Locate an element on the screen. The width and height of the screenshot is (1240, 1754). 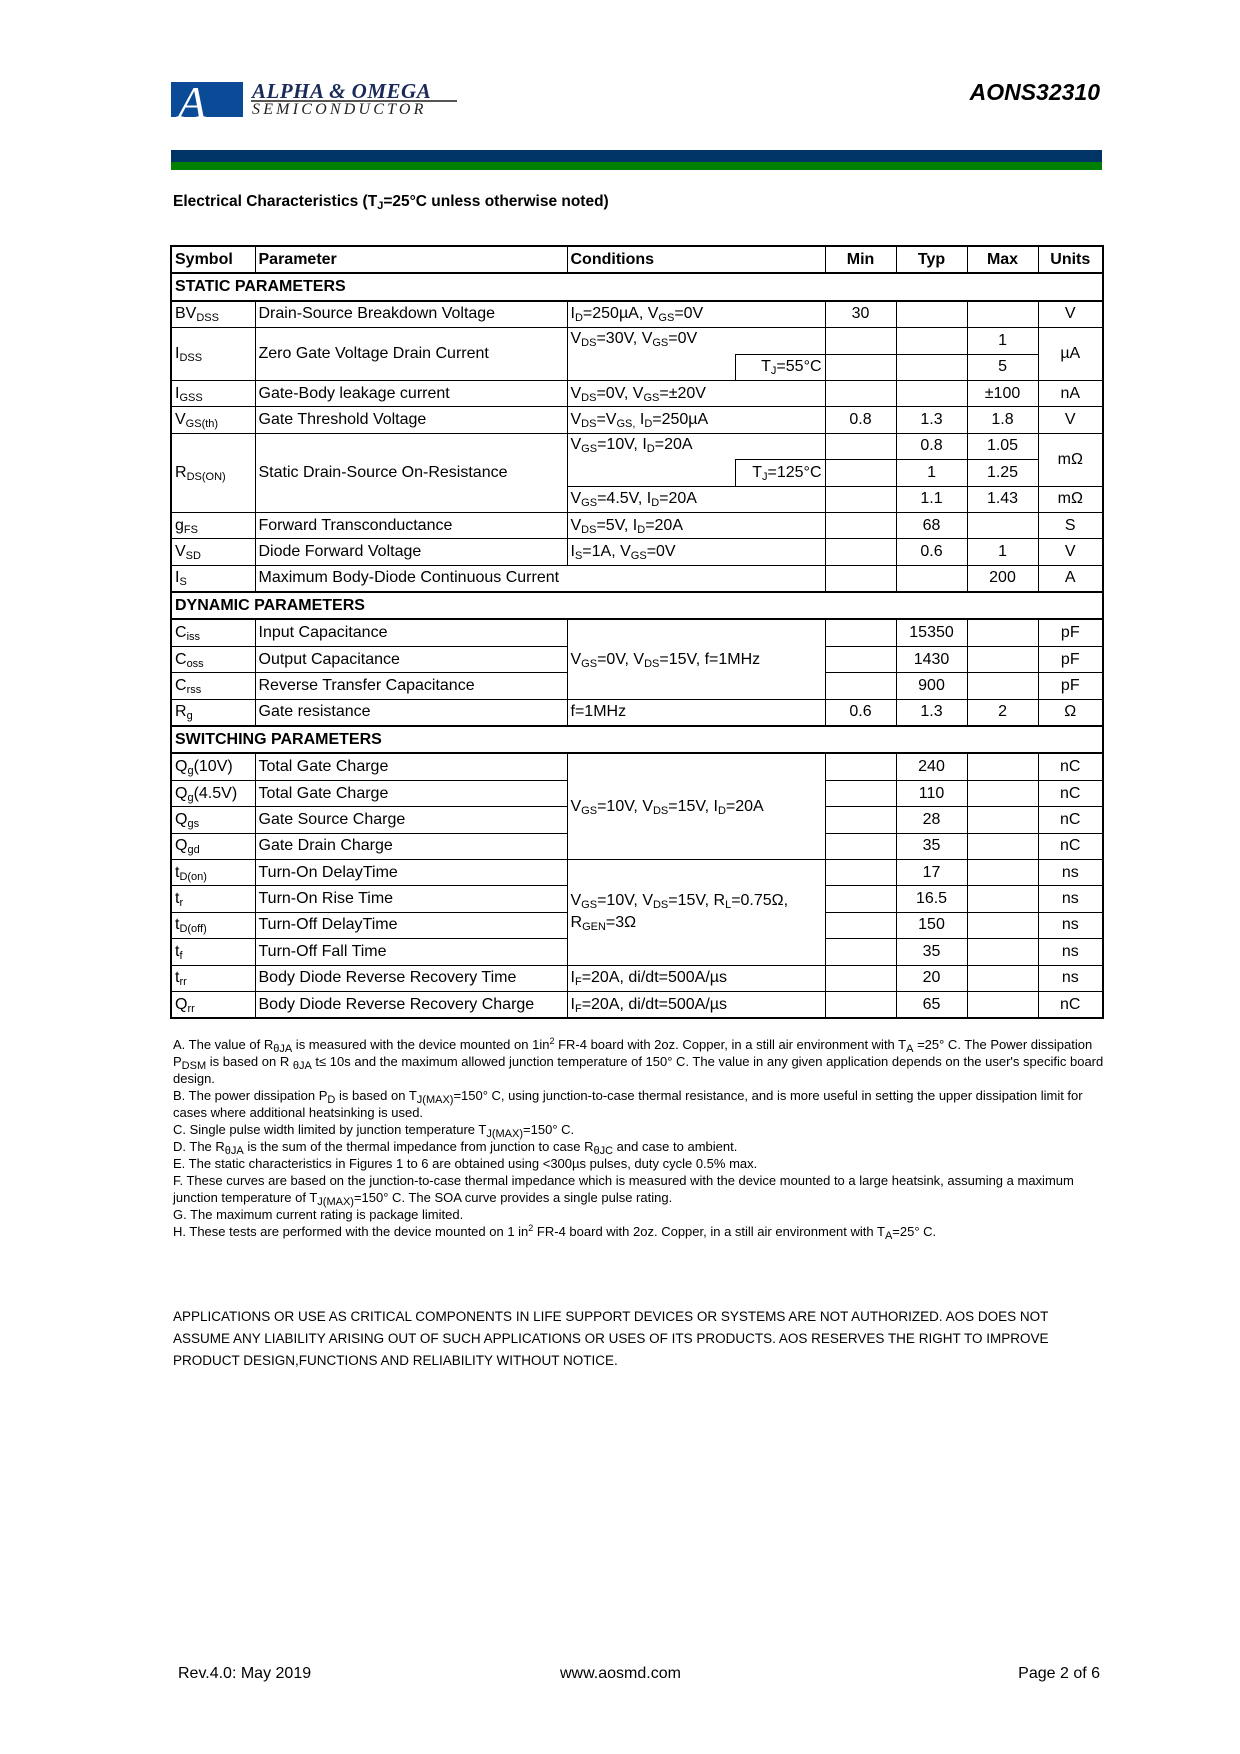
conditions: VGS=10V, VDS=15V, ID=20A is located at coordinates (696, 806).